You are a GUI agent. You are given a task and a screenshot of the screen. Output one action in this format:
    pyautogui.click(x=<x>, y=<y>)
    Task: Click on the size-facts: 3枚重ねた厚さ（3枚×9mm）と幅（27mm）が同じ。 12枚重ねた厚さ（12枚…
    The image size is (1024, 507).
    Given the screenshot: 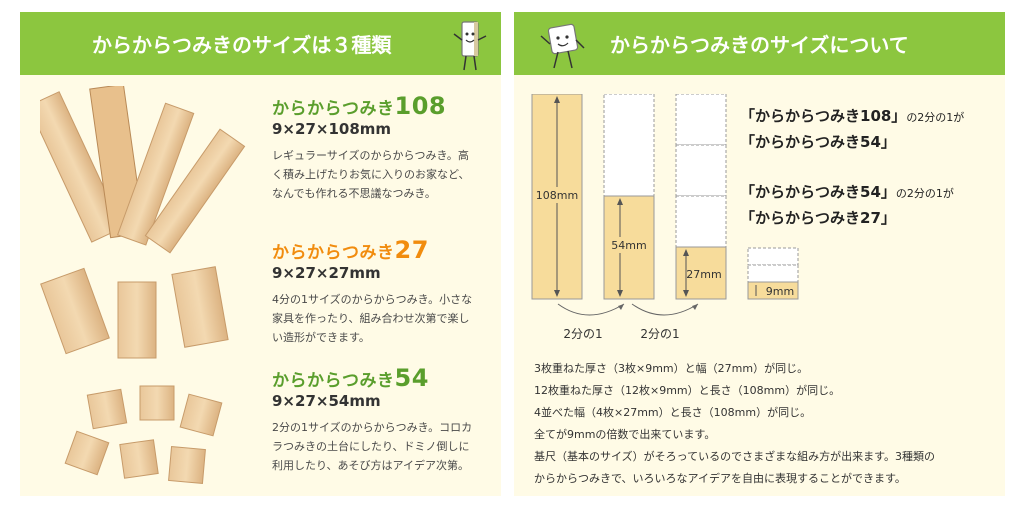 What is the action you would take?
    pyautogui.click(x=734, y=424)
    